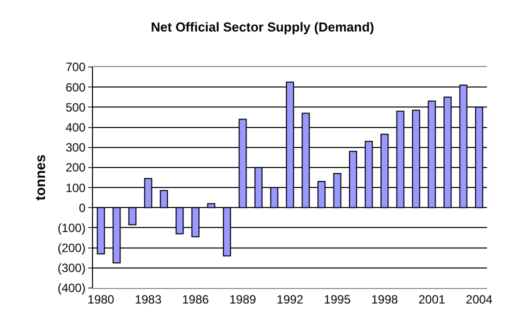 Image resolution: width=525 pixels, height=316 pixels. What do you see at coordinates (432, 299) in the screenshot?
I see `x-tick-label: 2001` at bounding box center [432, 299].